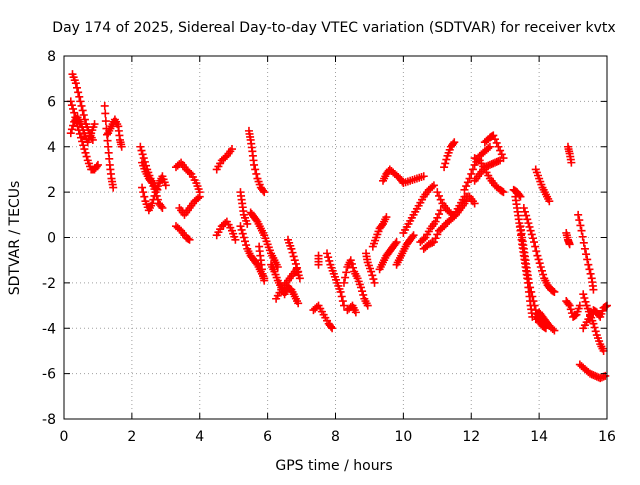  Describe the element at coordinates (403, 437) in the screenshot. I see `x-tick-label: 10` at that location.